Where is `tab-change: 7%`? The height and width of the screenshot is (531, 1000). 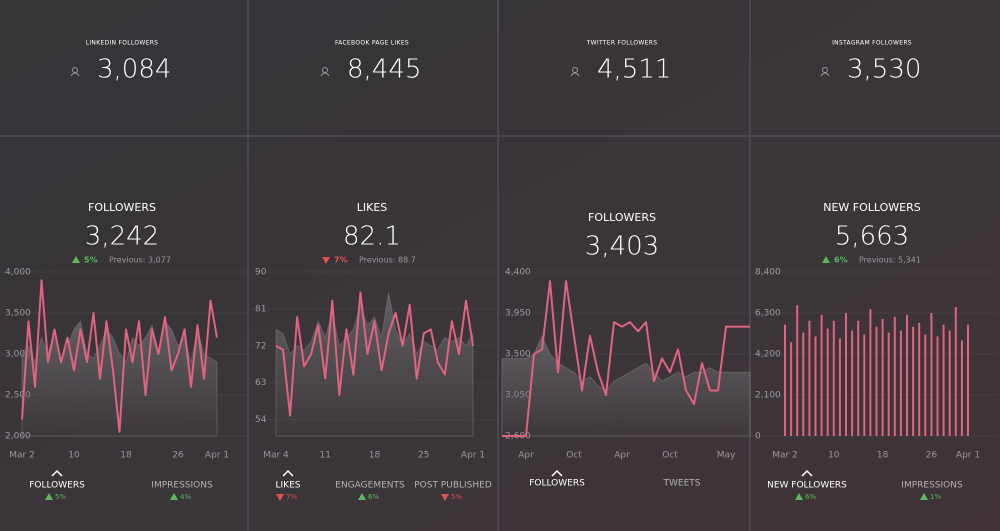
tab-change: 7% is located at coordinates (291, 497).